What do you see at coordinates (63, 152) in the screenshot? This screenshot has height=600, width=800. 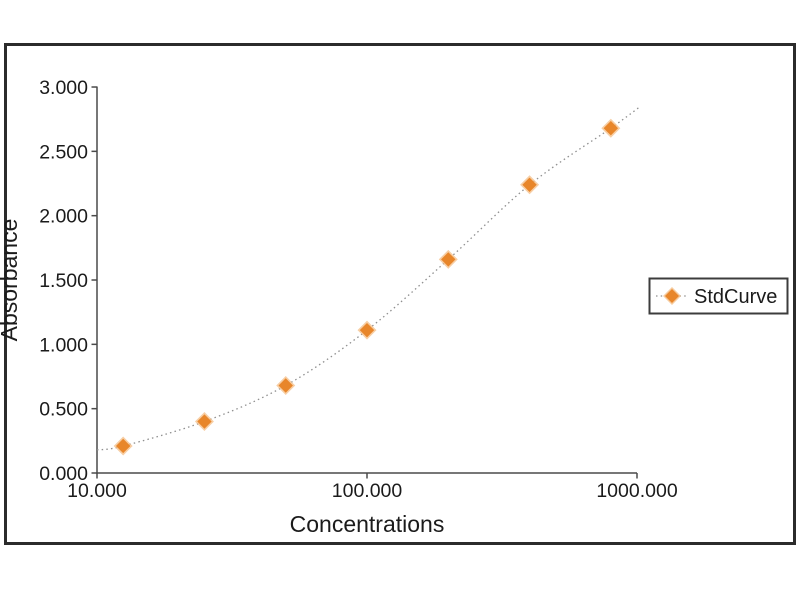 I see `y-tick-label: 2.500` at bounding box center [63, 152].